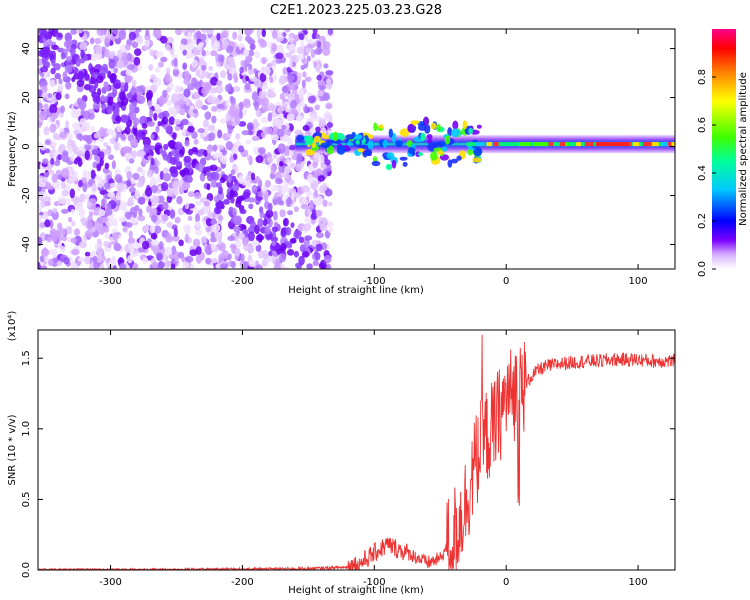  What do you see at coordinates (356, 10) in the screenshot?
I see `chart-title: C2E1.2023.225.03.23.G28` at bounding box center [356, 10].